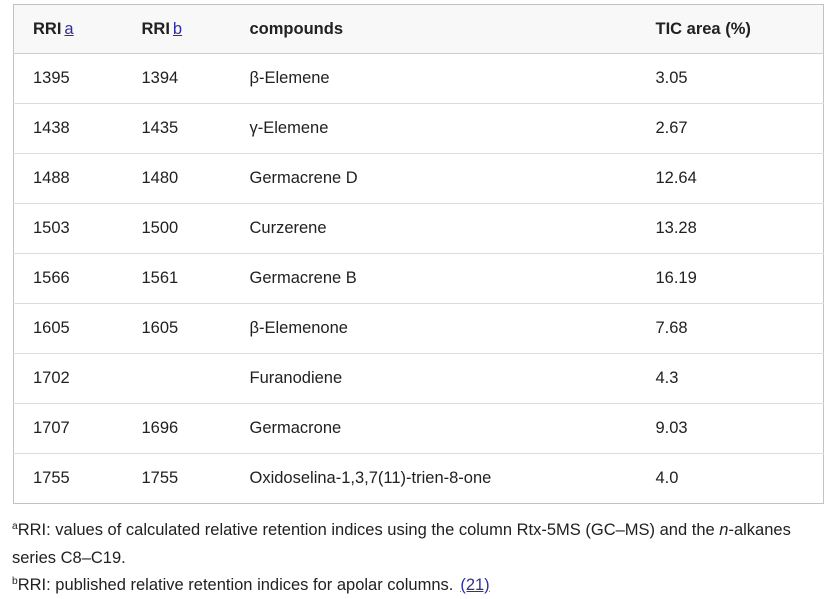 This screenshot has height=599, width=836. I want to click on cell-compound: Germacrene B, so click(433, 278).